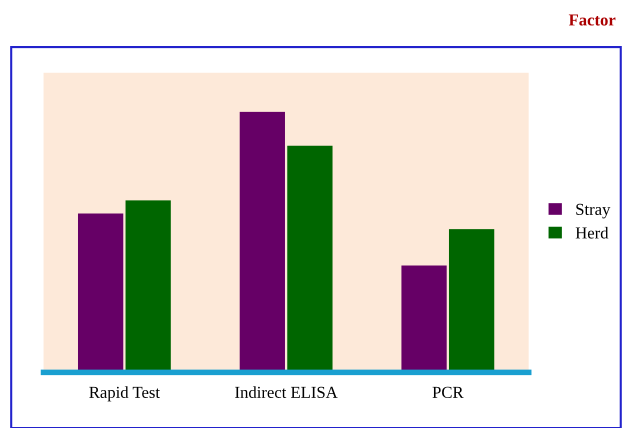  Describe the element at coordinates (592, 20) in the screenshot. I see `text: Factor` at that location.